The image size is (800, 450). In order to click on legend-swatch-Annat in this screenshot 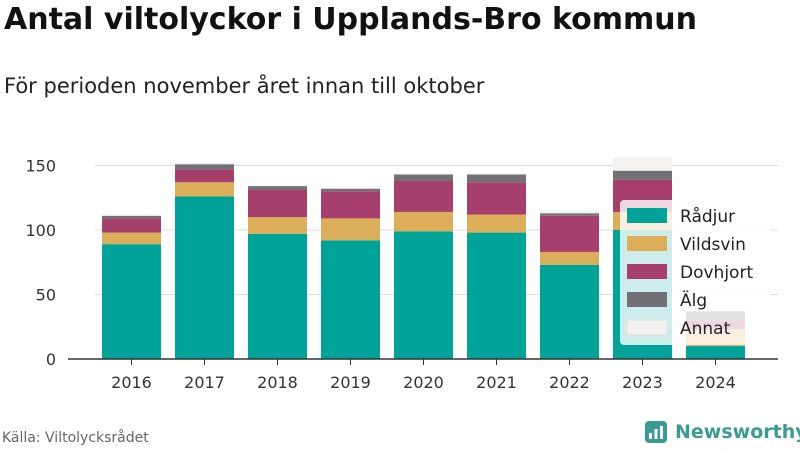, I will do `click(647, 327)`.